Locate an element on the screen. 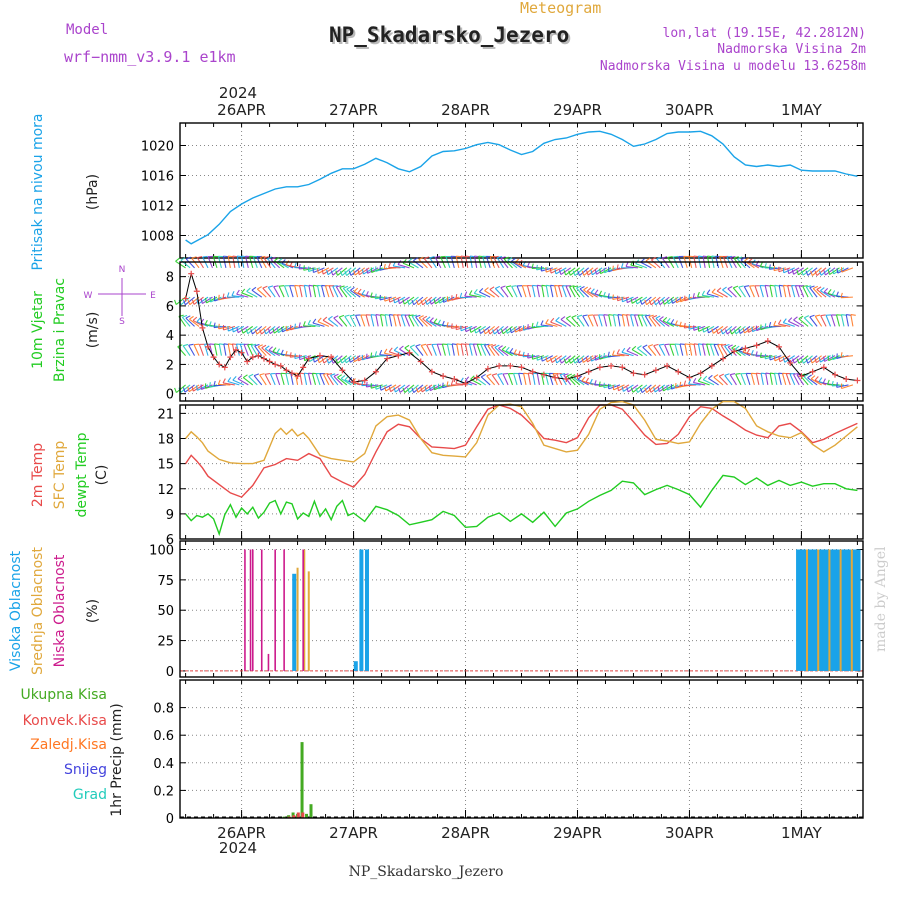  y-tick-label: 0.2 is located at coordinates (163, 791).